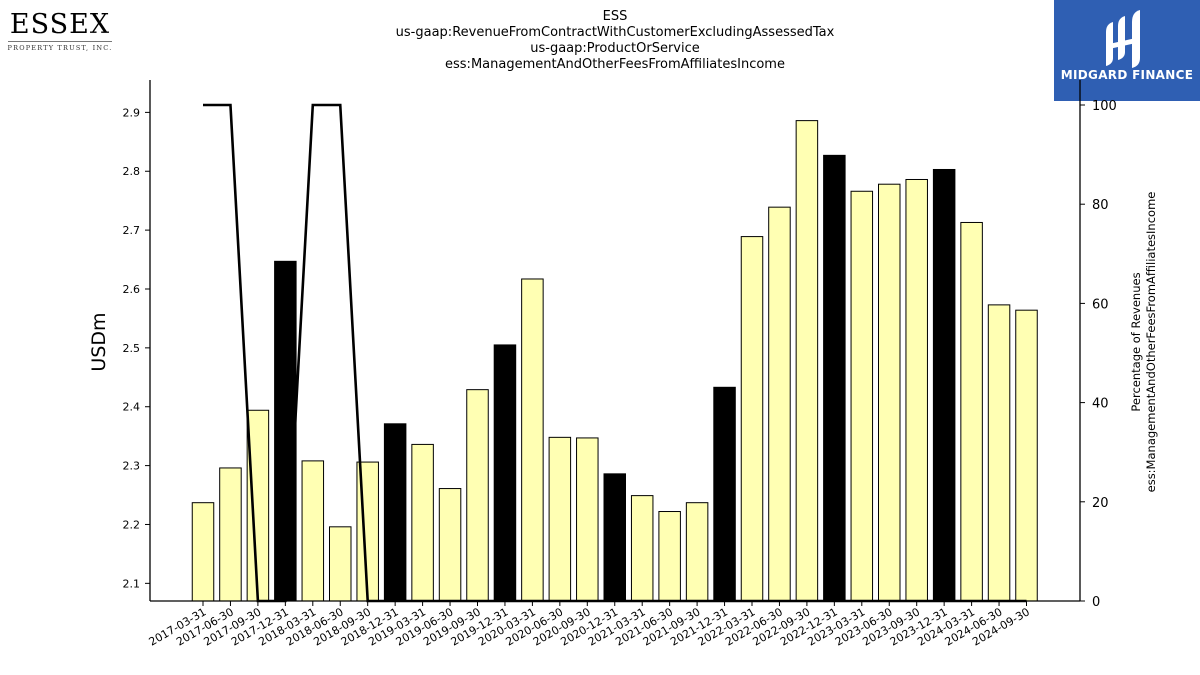 This screenshot has height=675, width=1200. What do you see at coordinates (60, 48) in the screenshot?
I see `essex-tagline: PROPERTY TRUST, INC.` at bounding box center [60, 48].